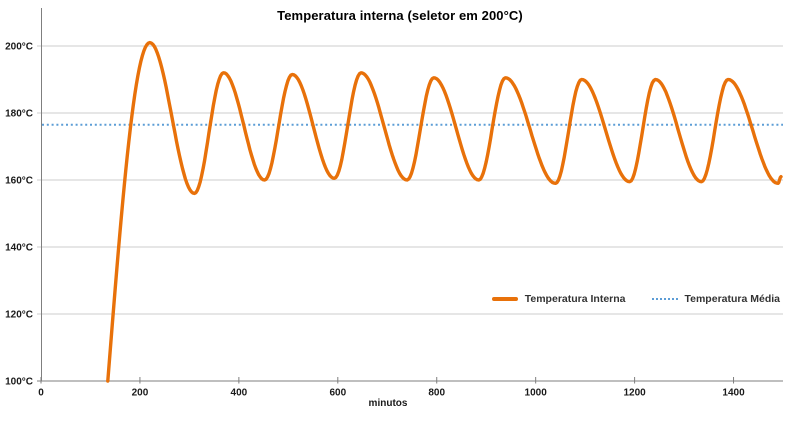  Describe the element at coordinates (504, 299) in the screenshot. I see `solid-line-swatch-icon` at that location.